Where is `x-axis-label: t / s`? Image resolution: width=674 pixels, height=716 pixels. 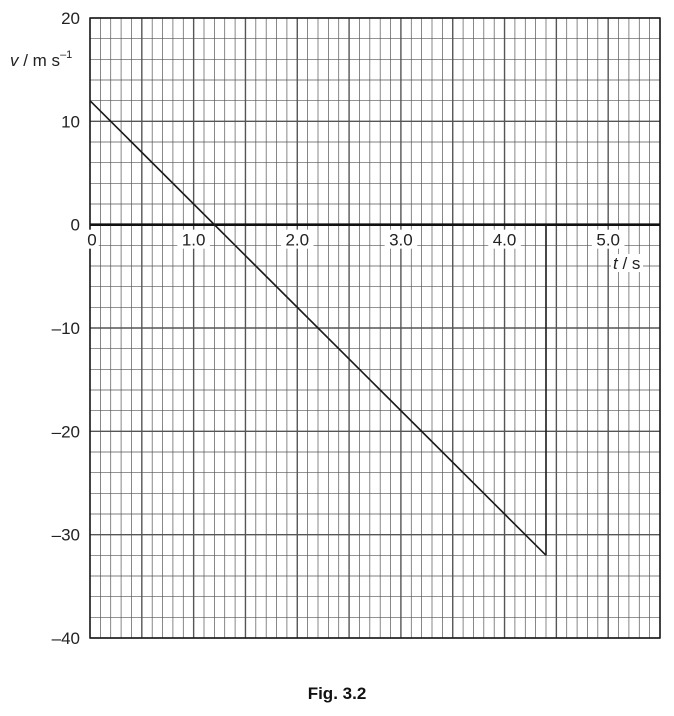 x-axis-label: t / s is located at coordinates (626, 263).